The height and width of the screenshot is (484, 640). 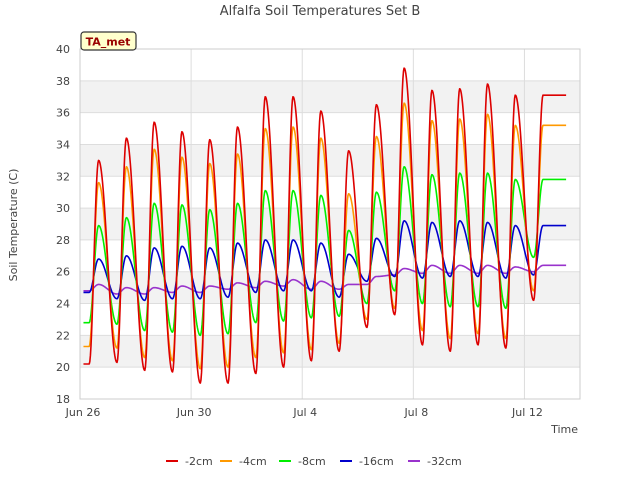 I want to click on legend-label: -8cm, so click(x=312, y=461).